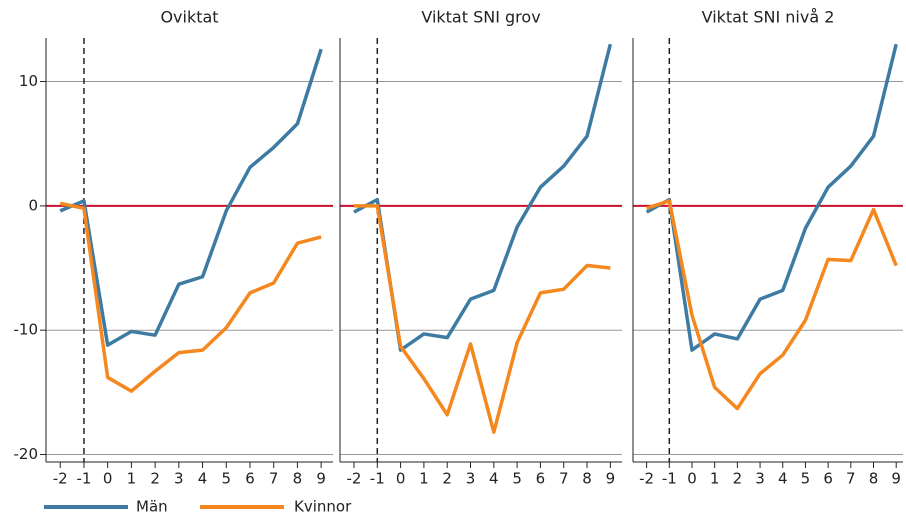  I want to click on legend-label: Kvinnor, so click(323, 507).